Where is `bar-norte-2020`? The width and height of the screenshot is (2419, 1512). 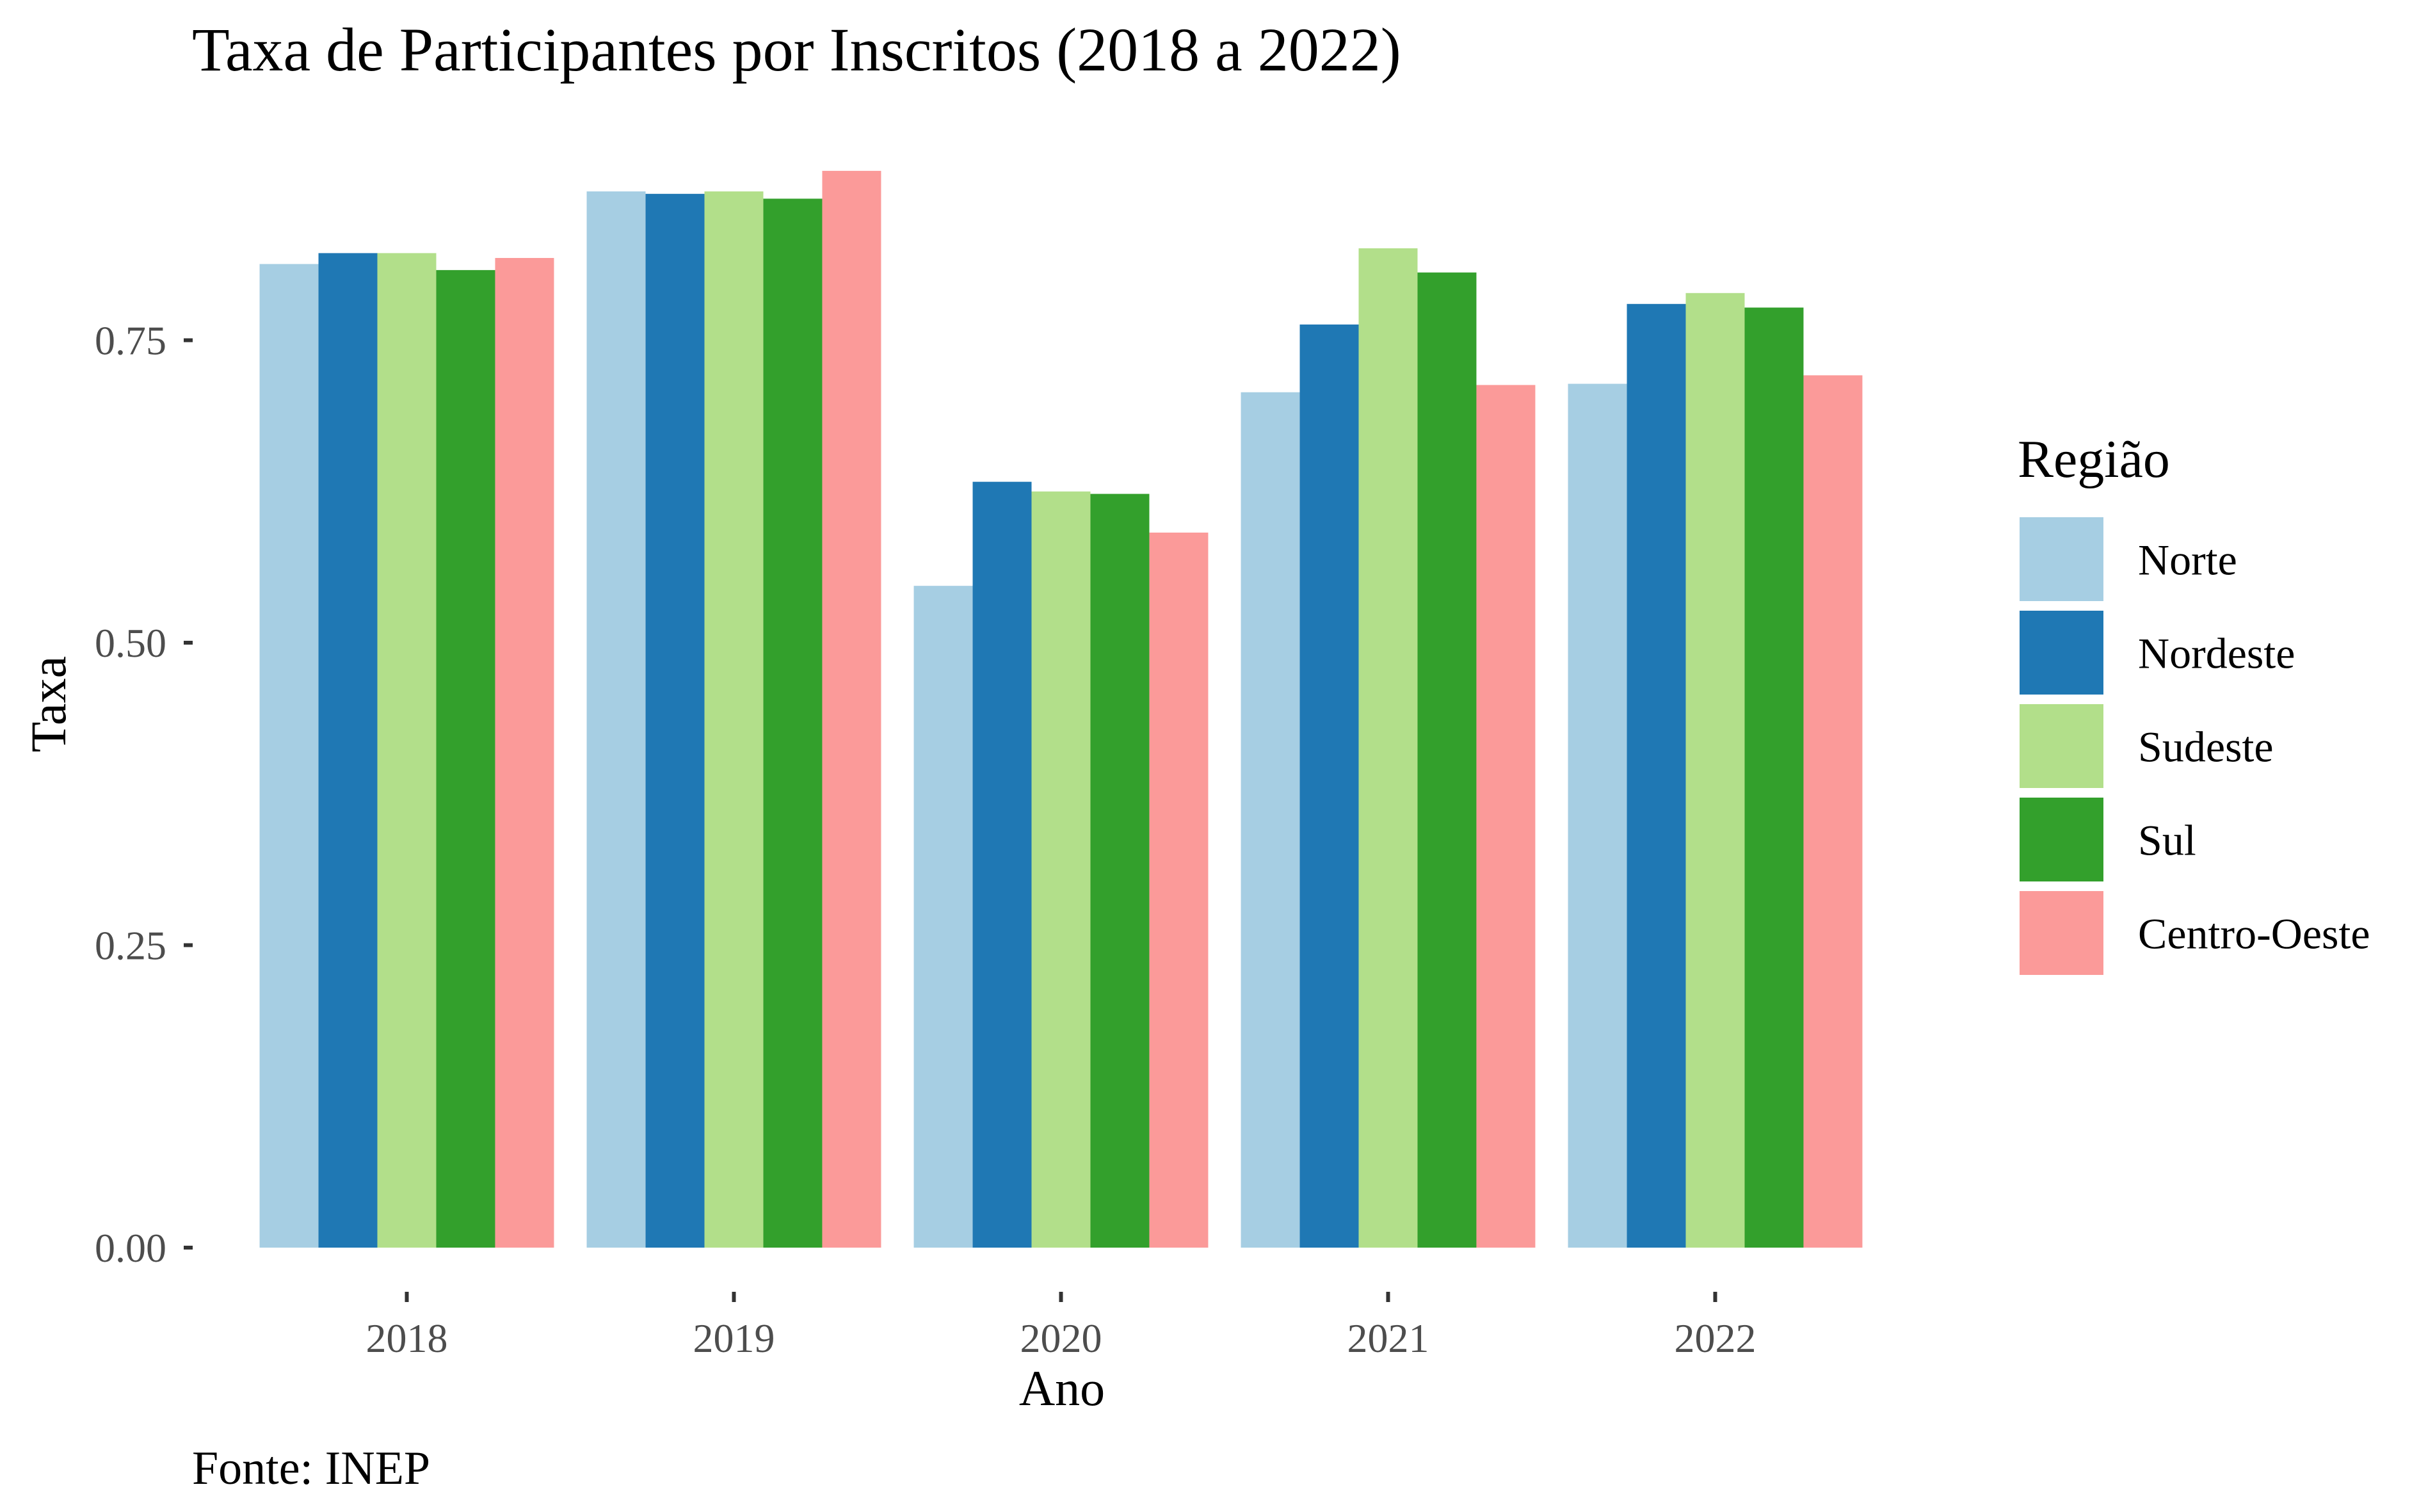 bar-norte-2020 is located at coordinates (943, 917).